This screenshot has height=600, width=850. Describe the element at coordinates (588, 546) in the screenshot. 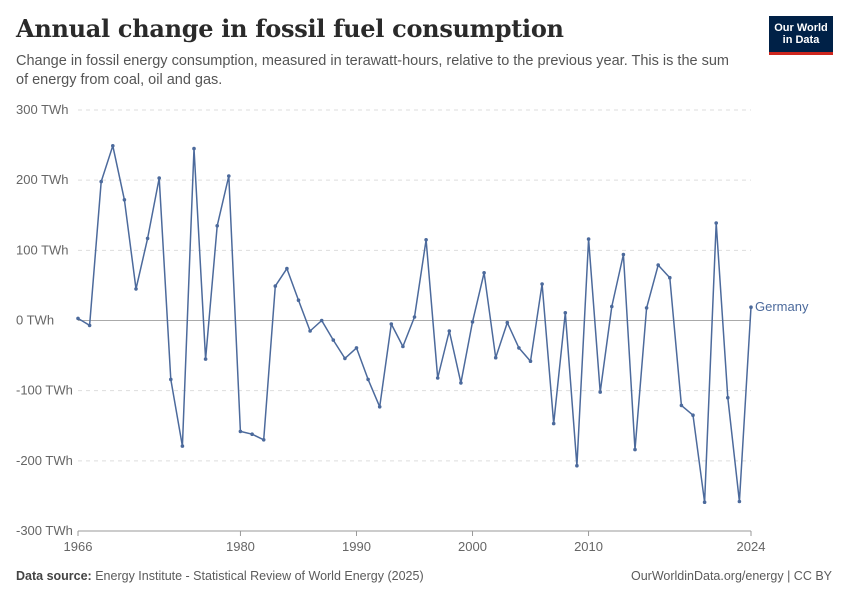

I see `x-tick-label: 2010` at that location.